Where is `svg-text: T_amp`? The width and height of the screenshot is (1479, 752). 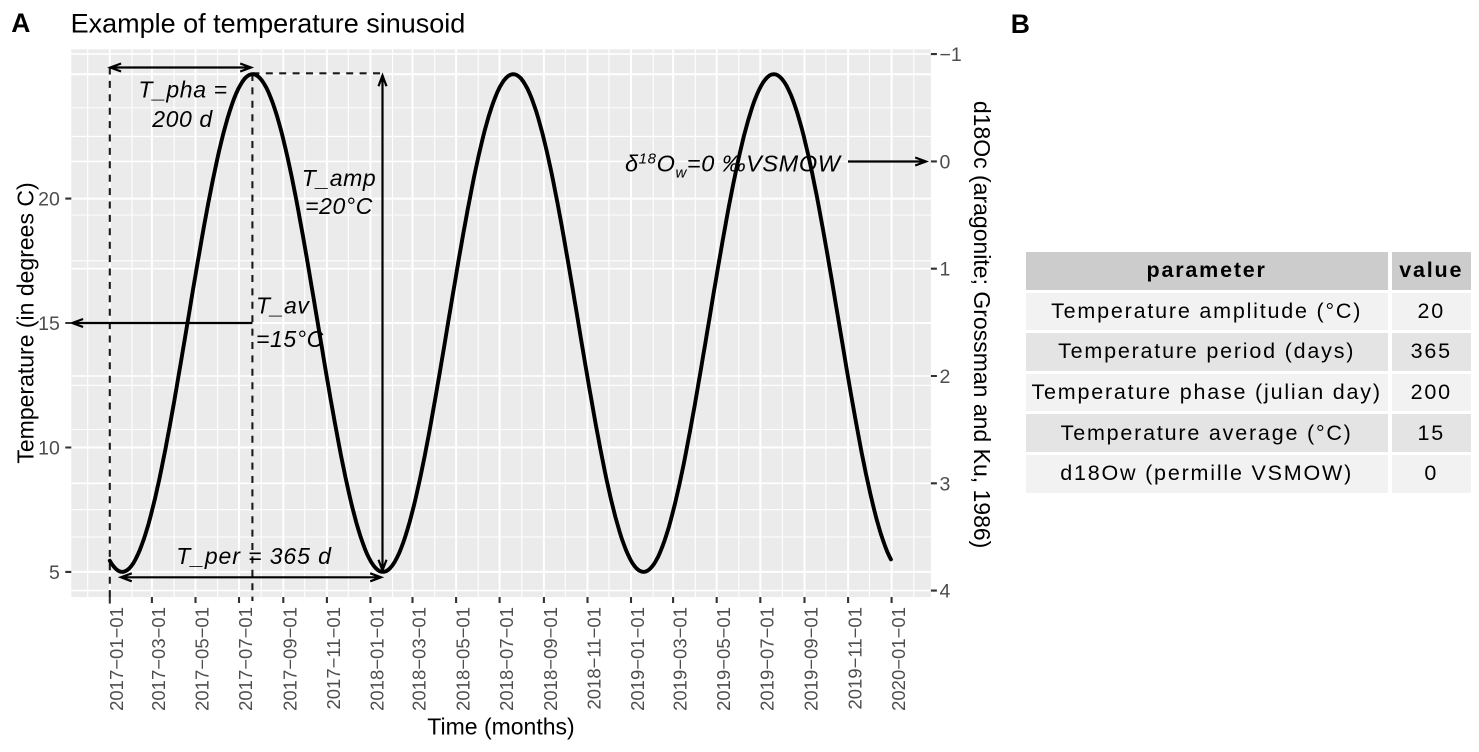 svg-text: T_amp is located at coordinates (339, 178).